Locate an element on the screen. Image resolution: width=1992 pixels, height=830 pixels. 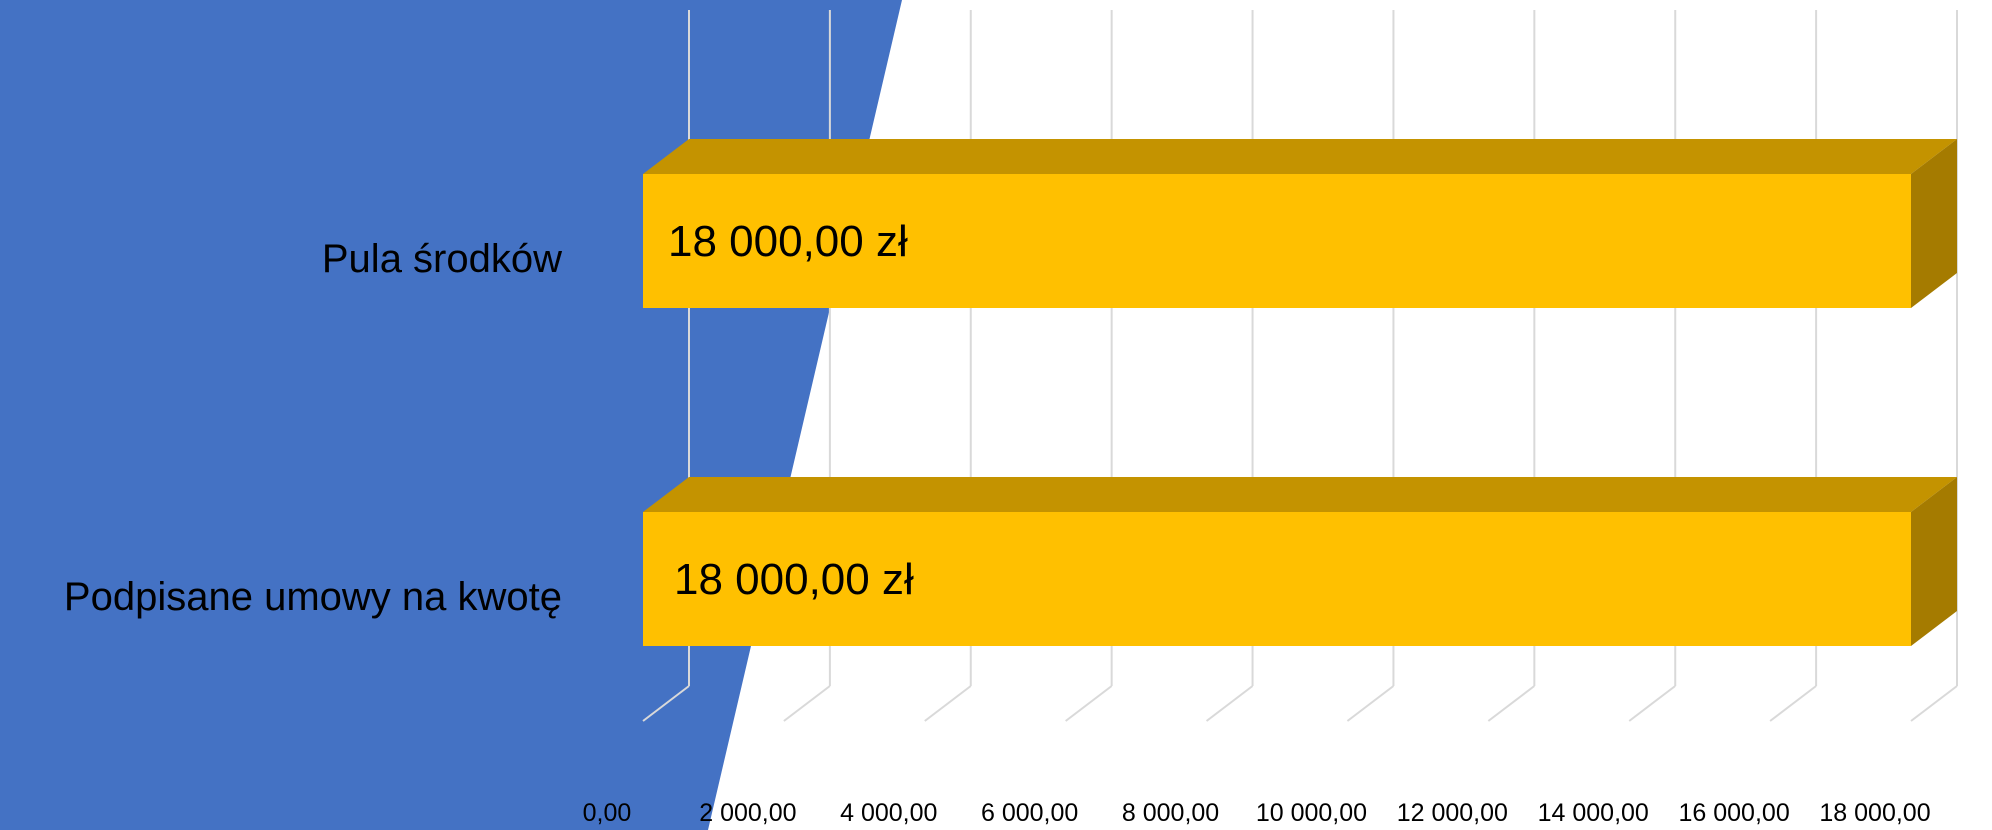
x-tick-label: 6 000,00 is located at coordinates (1029, 813).